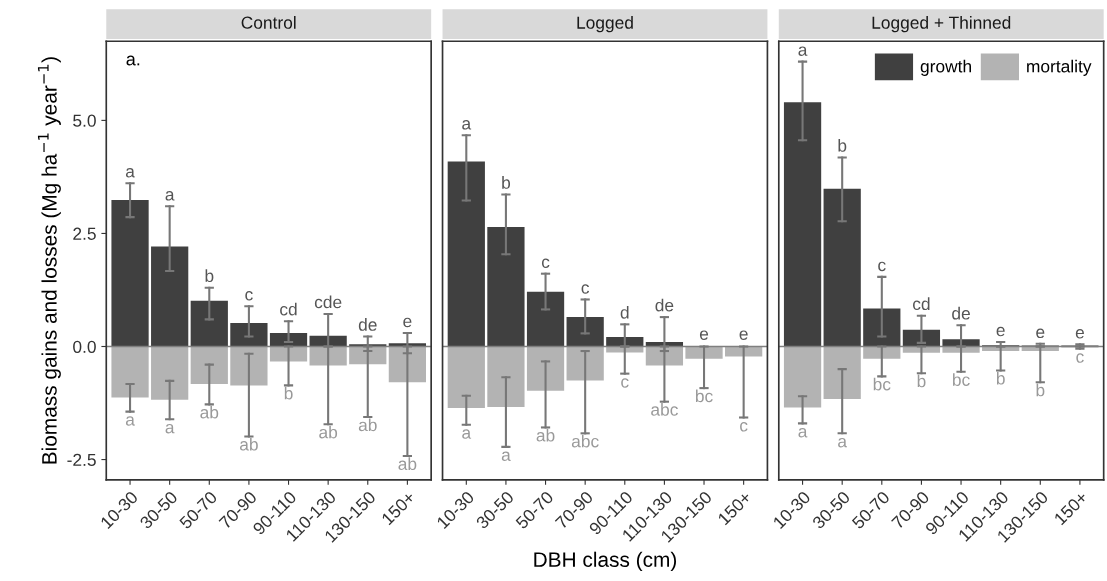 The width and height of the screenshot is (1107, 581). What do you see at coordinates (941, 24) in the screenshot?
I see `chart-title: Logged + Thinned` at bounding box center [941, 24].